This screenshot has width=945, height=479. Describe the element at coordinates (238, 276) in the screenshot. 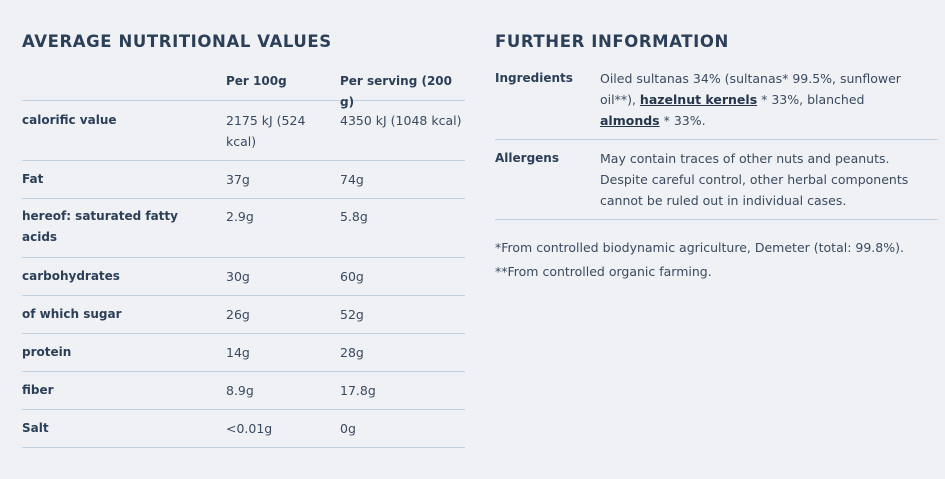

I see `row-per-100g: 30g` at that location.